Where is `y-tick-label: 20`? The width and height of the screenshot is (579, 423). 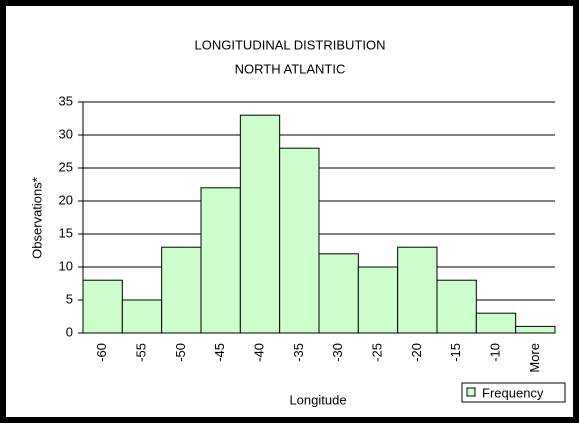
y-tick-label: 20 is located at coordinates (66, 199).